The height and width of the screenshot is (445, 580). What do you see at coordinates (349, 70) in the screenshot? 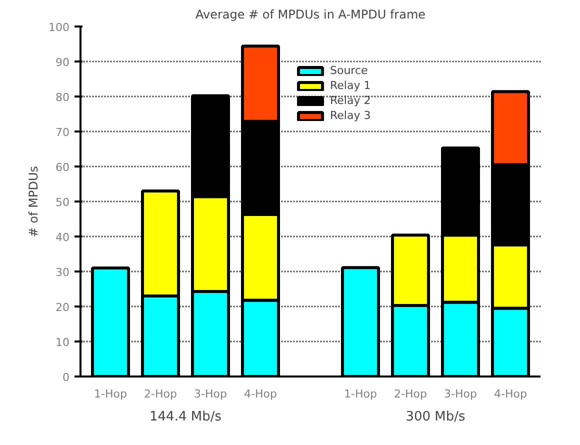
I see `legend-label: Source` at bounding box center [349, 70].